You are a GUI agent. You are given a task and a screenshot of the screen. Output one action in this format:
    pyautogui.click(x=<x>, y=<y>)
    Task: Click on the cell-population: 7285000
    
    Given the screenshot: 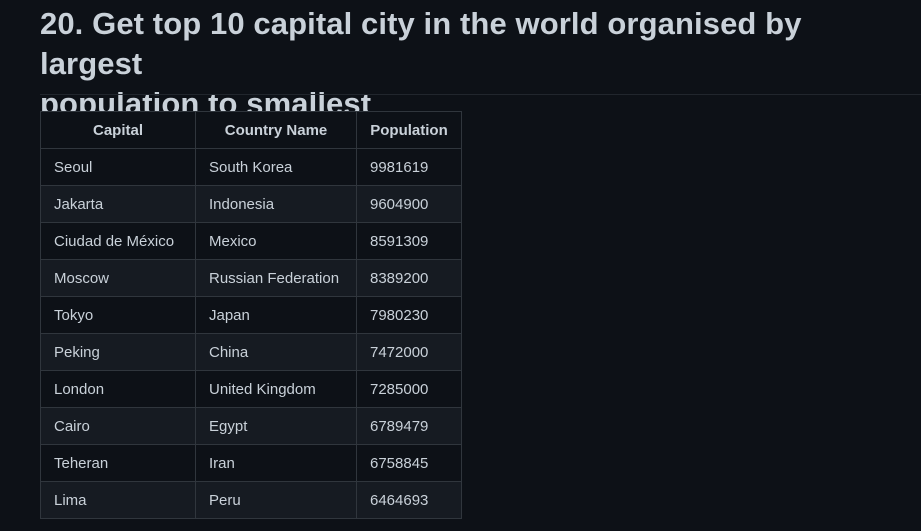 What is the action you would take?
    pyautogui.click(x=409, y=389)
    